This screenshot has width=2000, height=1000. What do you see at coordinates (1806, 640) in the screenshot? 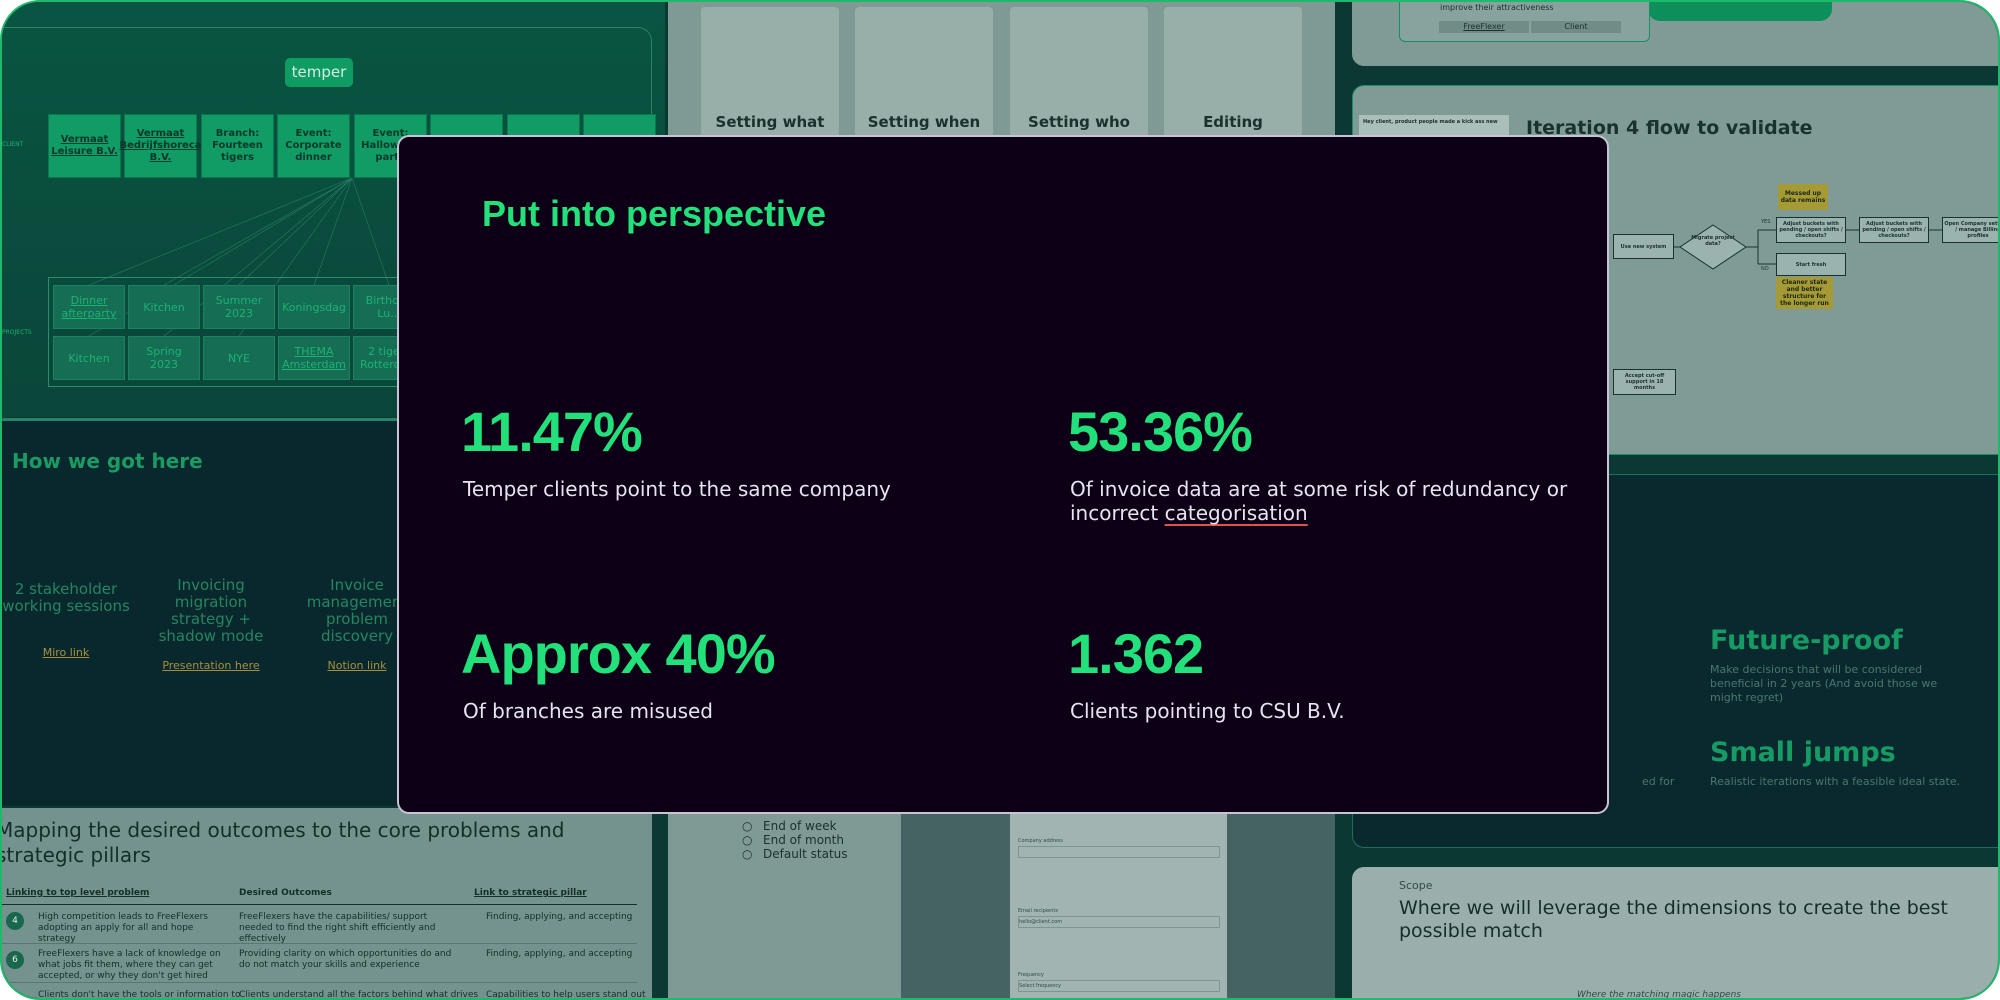
I see `principle-title: Future-proof` at bounding box center [1806, 640].